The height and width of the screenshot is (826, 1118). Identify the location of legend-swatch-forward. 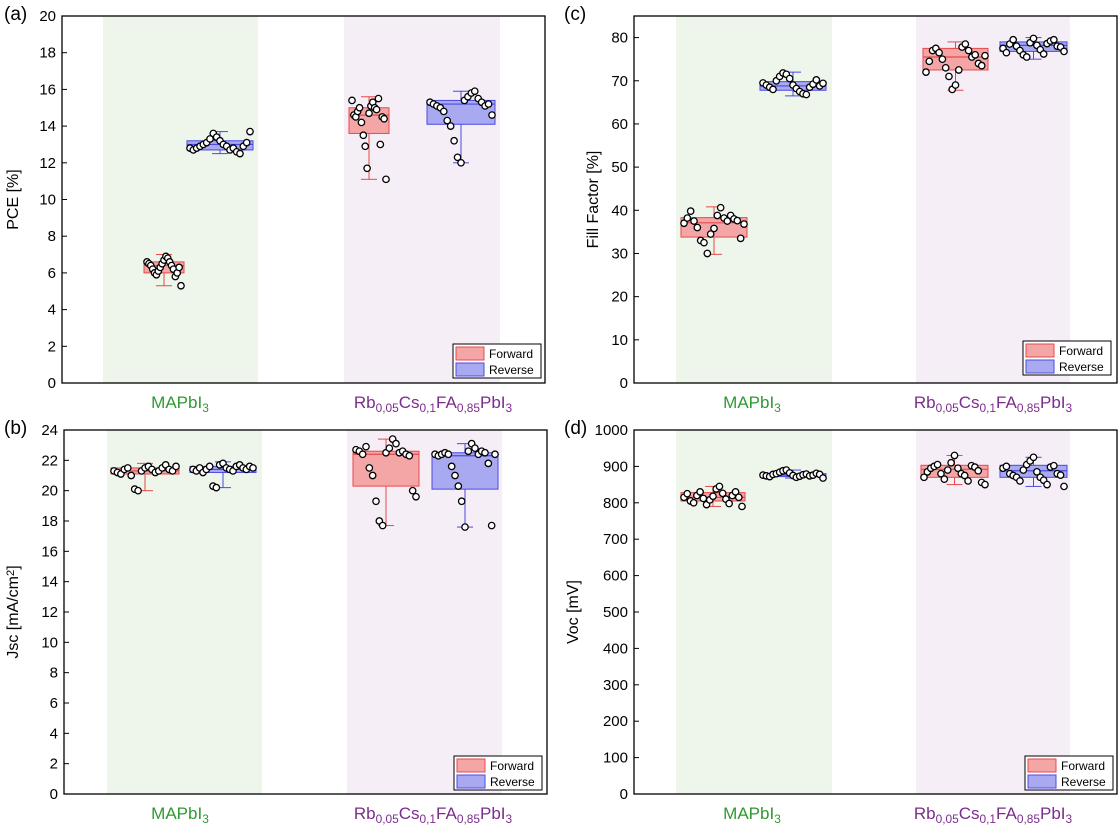
(471, 765).